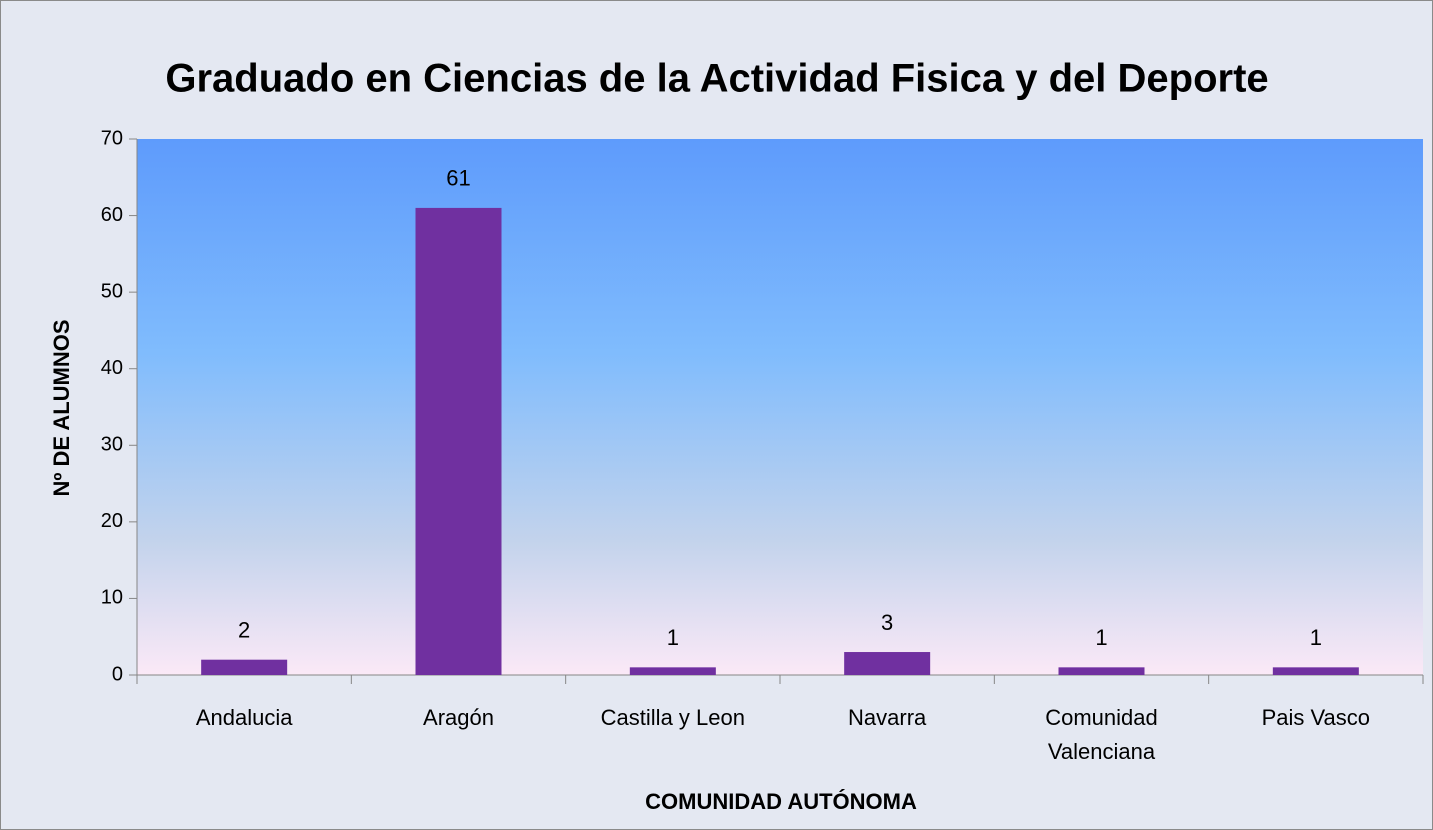 This screenshot has height=830, width=1433. What do you see at coordinates (1101, 734) in the screenshot?
I see `x-tick-label: Comunidad Valenciana` at bounding box center [1101, 734].